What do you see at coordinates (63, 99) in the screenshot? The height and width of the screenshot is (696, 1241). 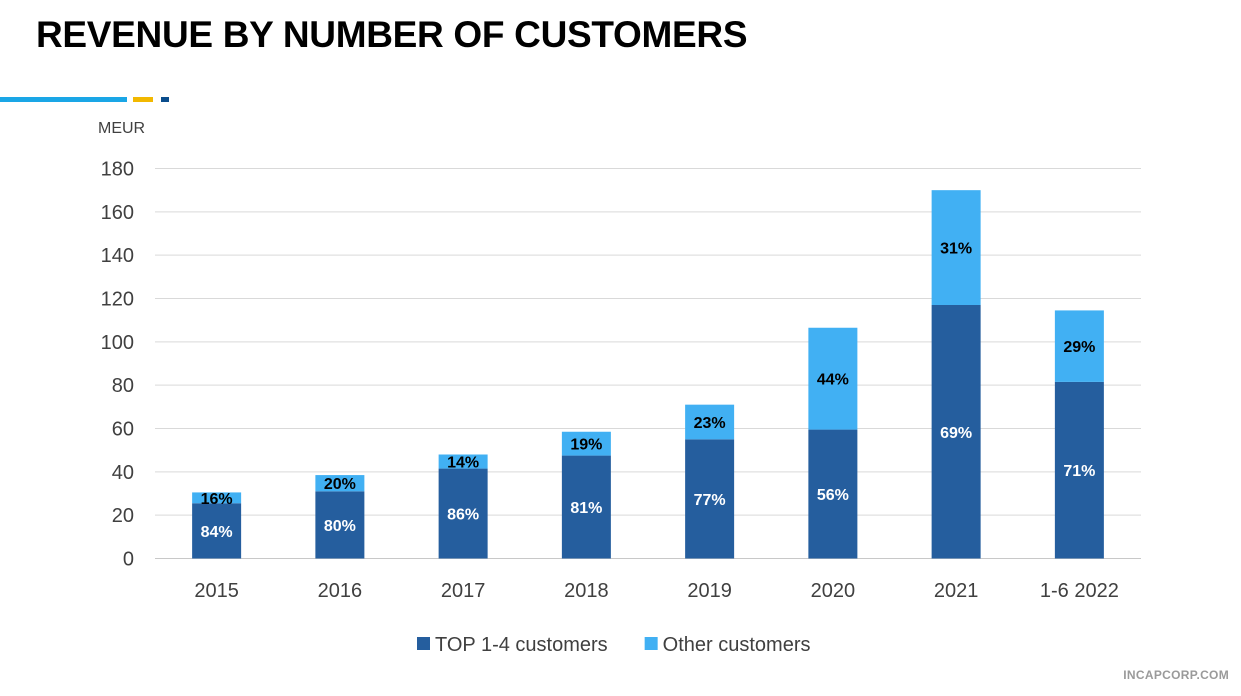 I see `accent-line-blue` at bounding box center [63, 99].